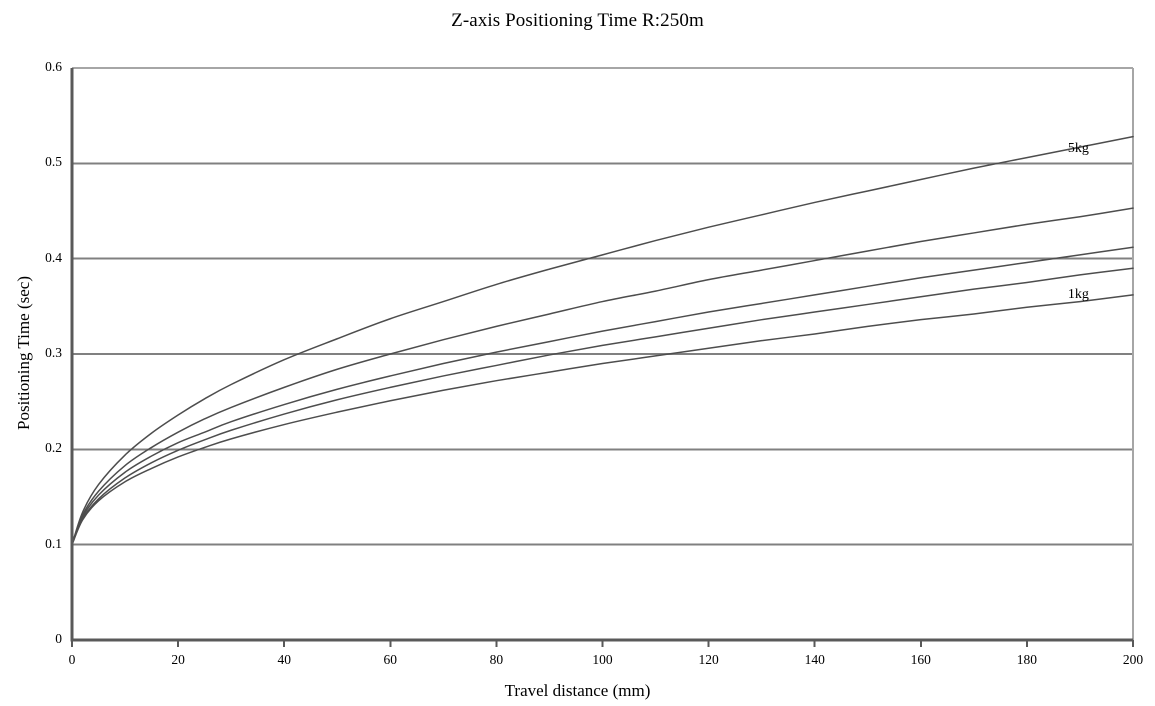  Describe the element at coordinates (708, 659) in the screenshot. I see `x-tick-label: 120` at that location.